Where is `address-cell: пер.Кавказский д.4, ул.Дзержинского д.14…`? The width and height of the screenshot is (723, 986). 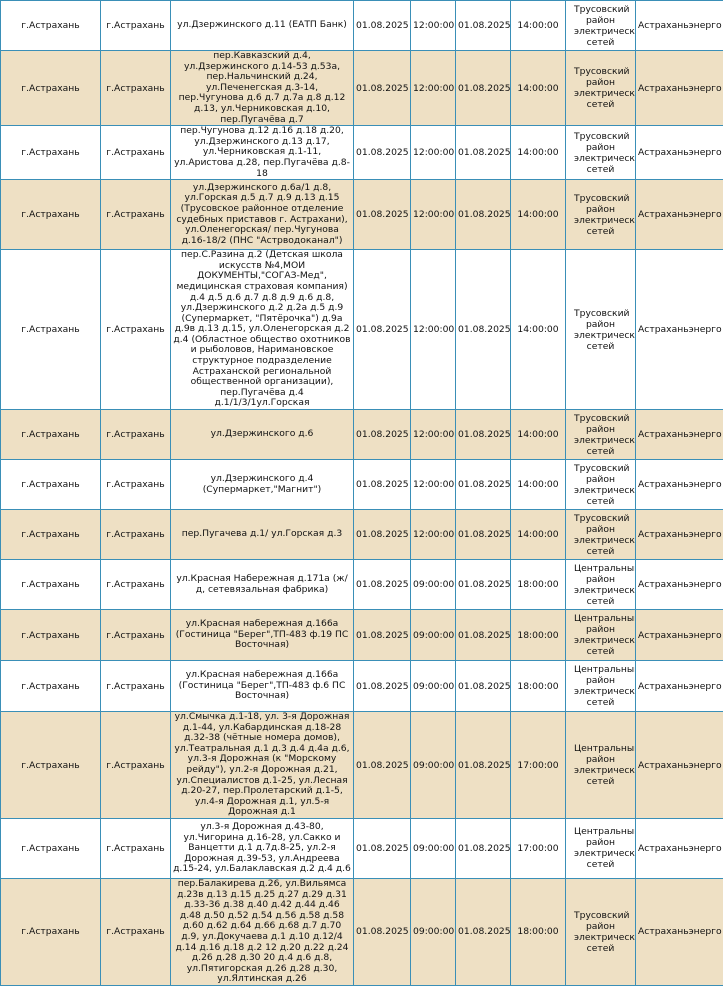
address-cell: пер.Кавказский д.4, ул.Дзержинского д.14… is located at coordinates (262, 88).